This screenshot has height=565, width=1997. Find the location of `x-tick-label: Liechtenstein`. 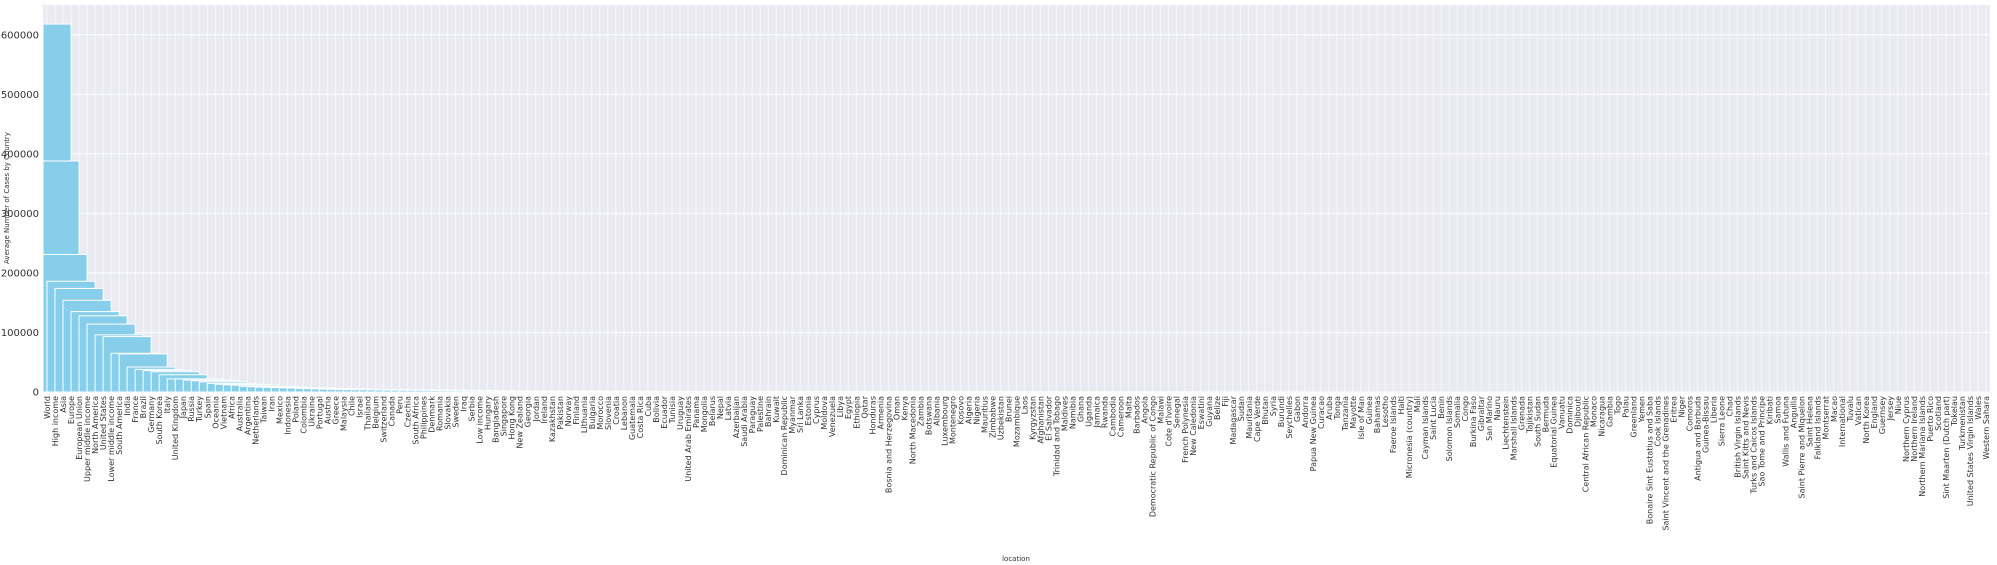

x-tick-label: Liechtenstein is located at coordinates (1505, 423).